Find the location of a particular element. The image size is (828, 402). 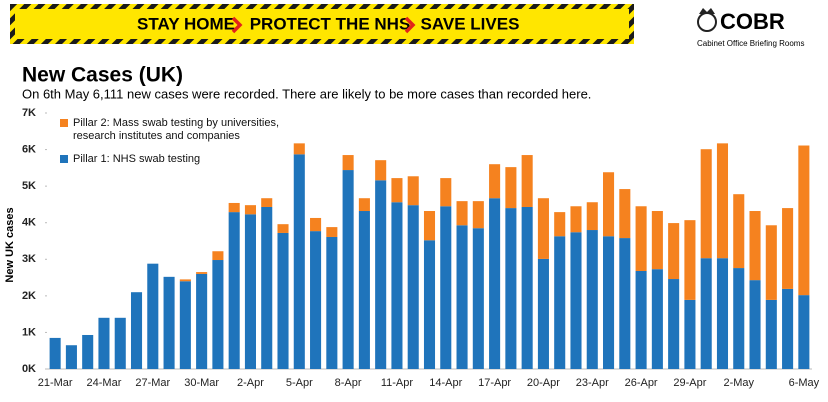

banner-item: PROTECT THE NHS is located at coordinates (330, 23).